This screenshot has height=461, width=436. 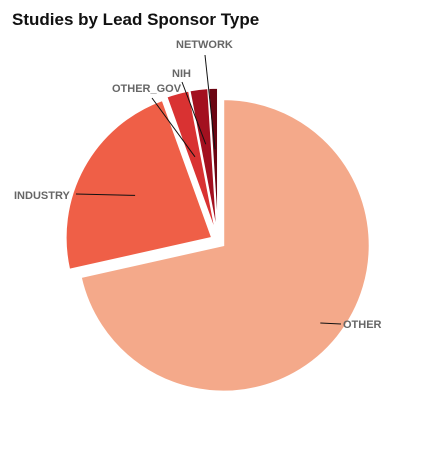 I want to click on leader-line-other-gov, so click(x=173, y=127).